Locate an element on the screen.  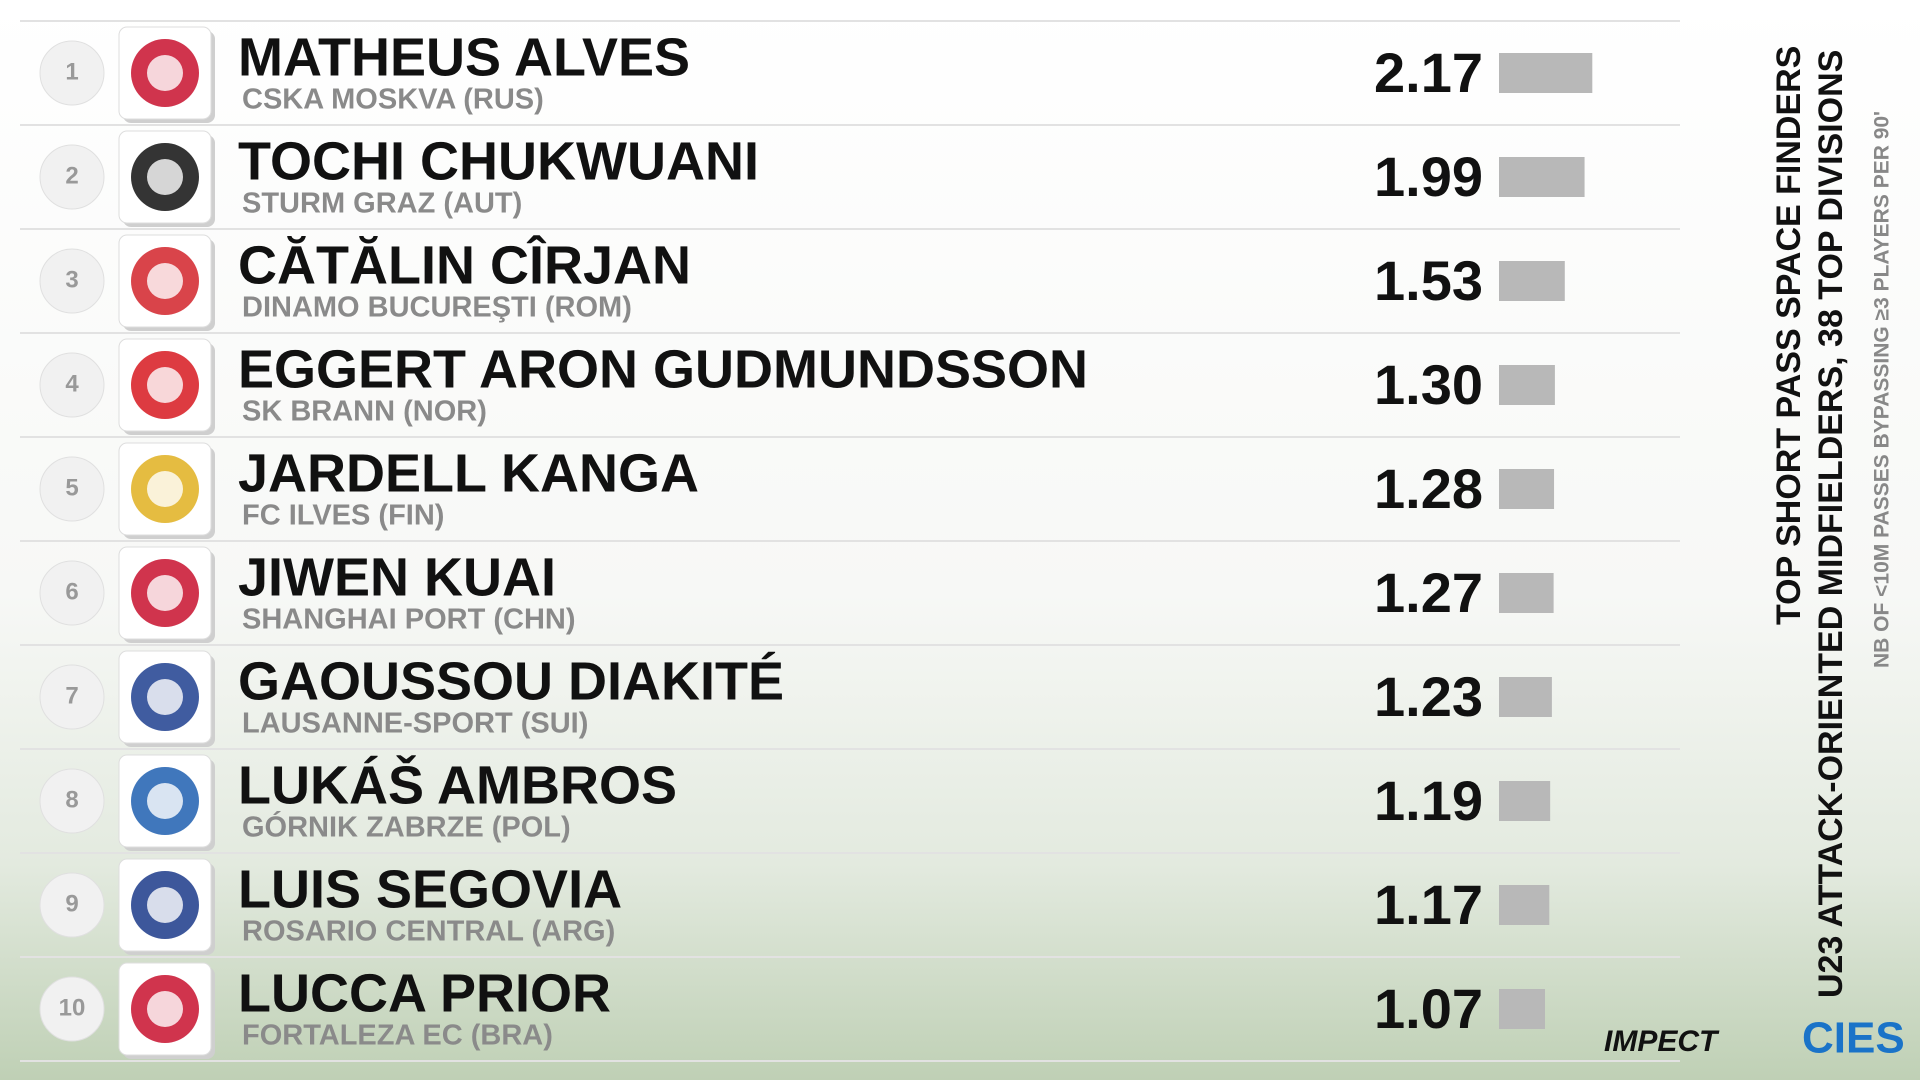
rank: 3 is located at coordinates (71, 279).